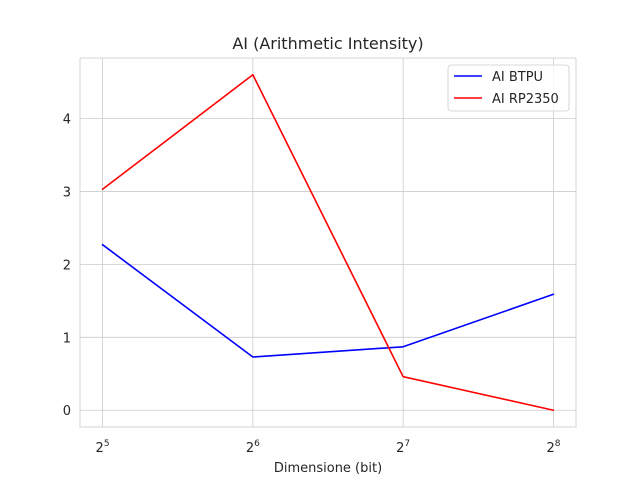 This screenshot has width=640, height=480. I want to click on legend-label: AI BTPU, so click(517, 77).